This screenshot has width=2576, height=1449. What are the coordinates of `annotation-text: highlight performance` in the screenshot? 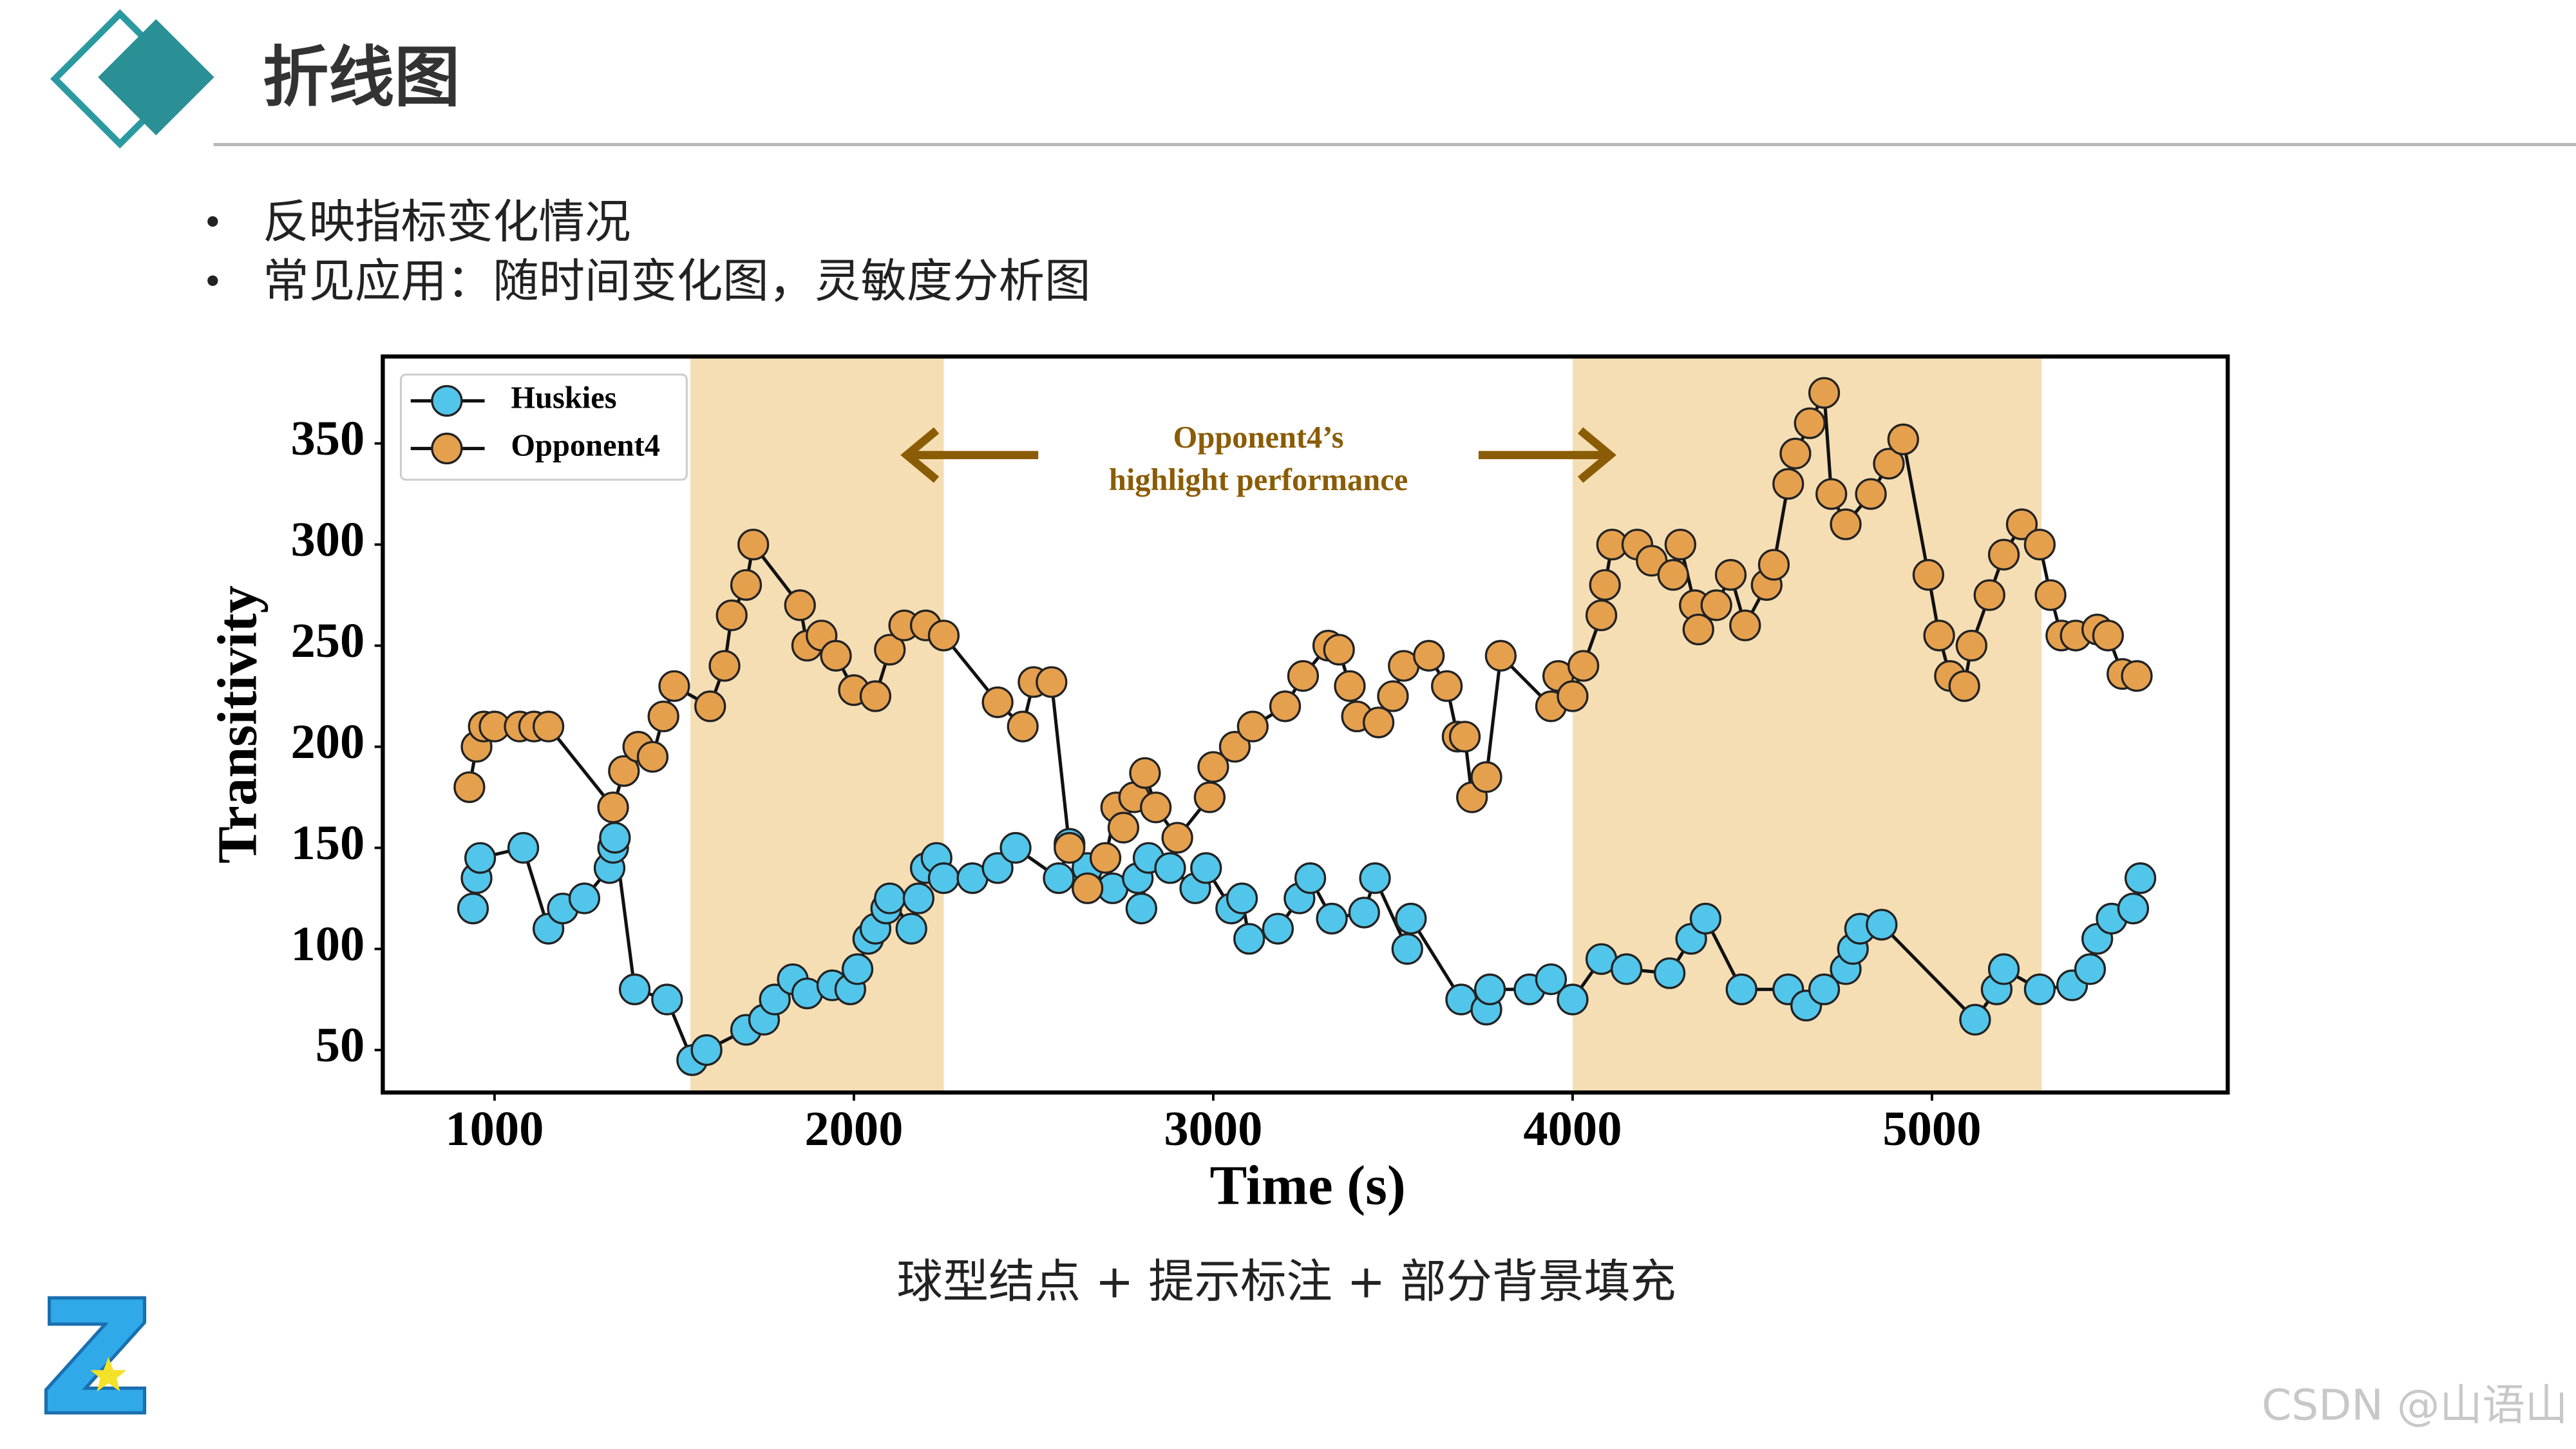 It's located at (1258, 480).